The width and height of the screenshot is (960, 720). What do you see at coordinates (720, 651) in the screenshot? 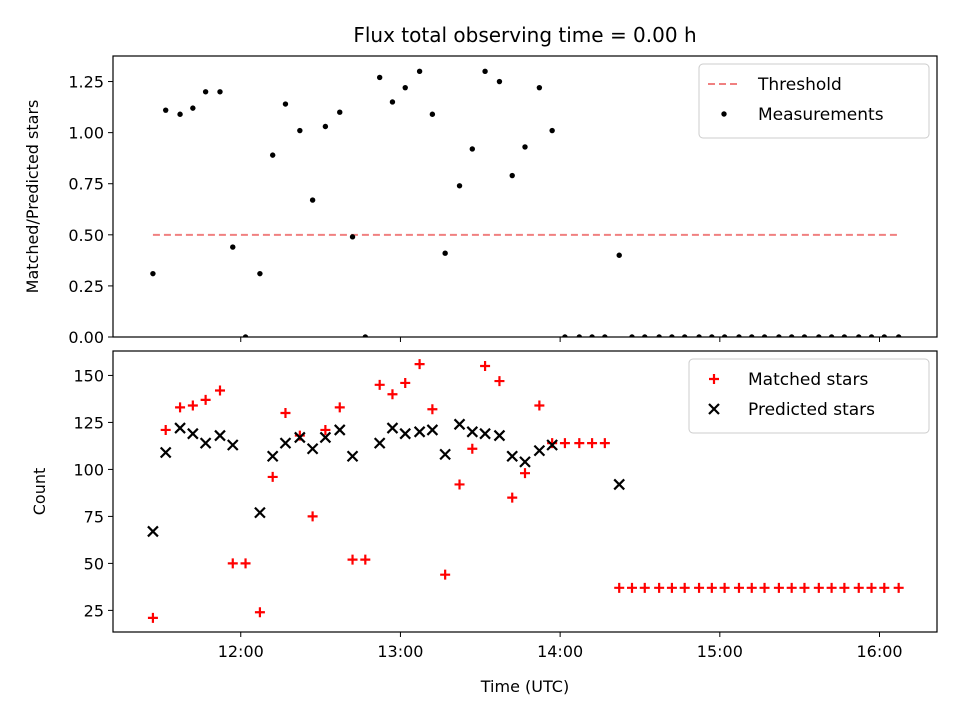
I see `x-tick-label: 15:00` at bounding box center [720, 651].